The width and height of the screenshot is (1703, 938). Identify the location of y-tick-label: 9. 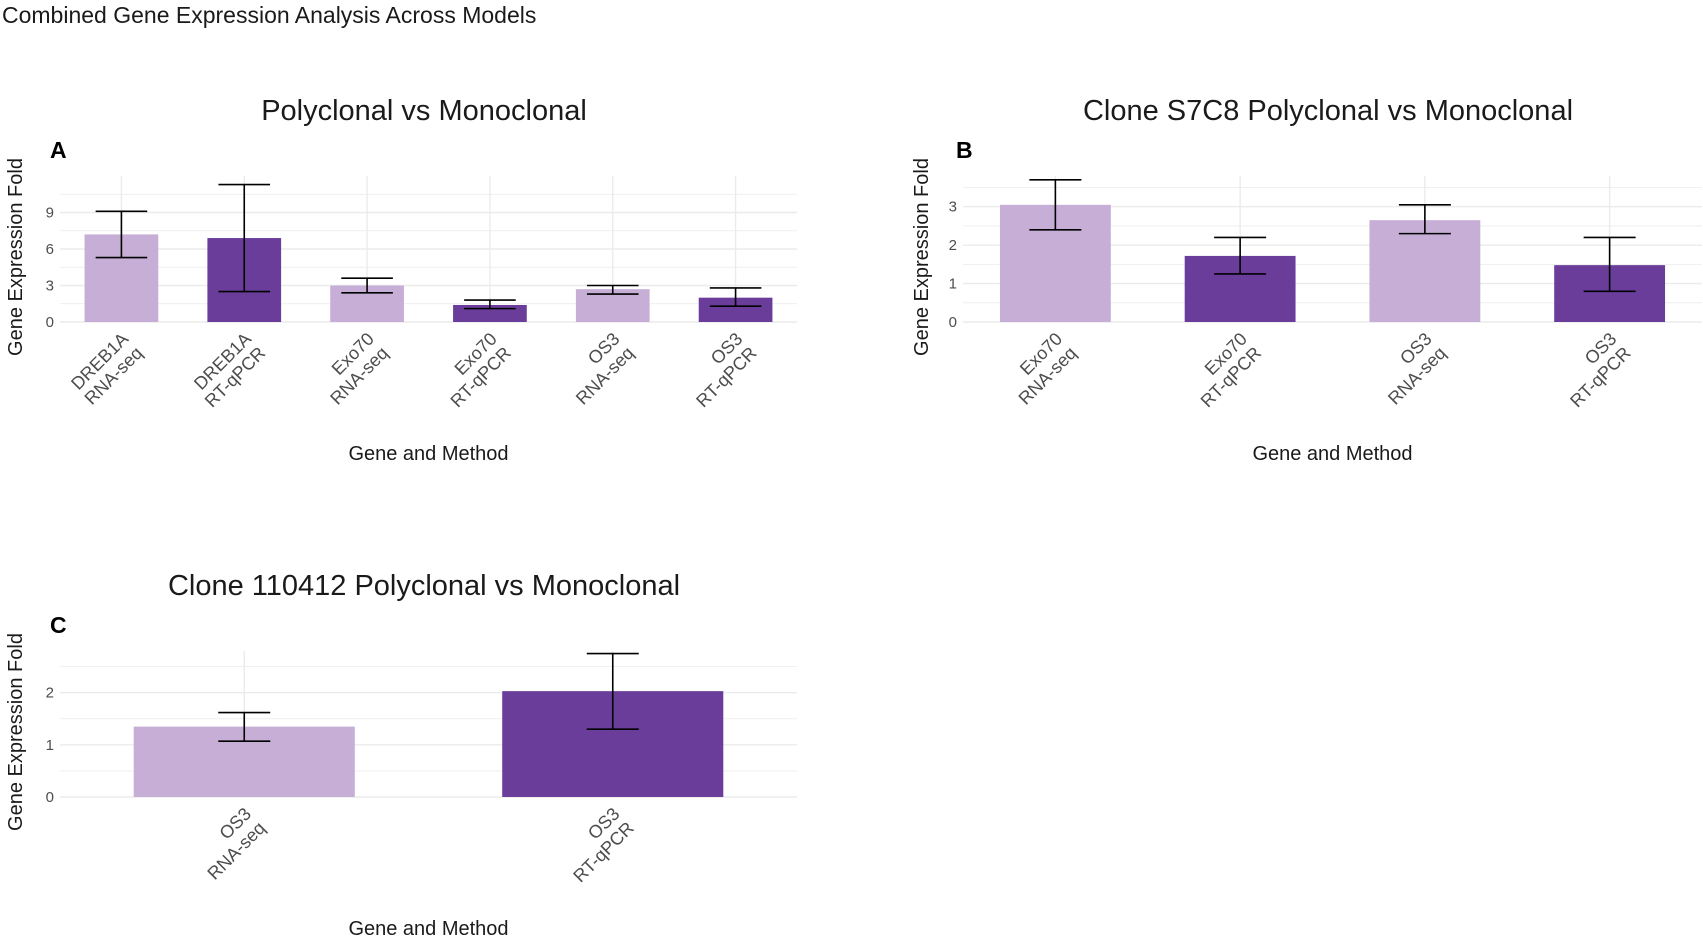
(50, 213).